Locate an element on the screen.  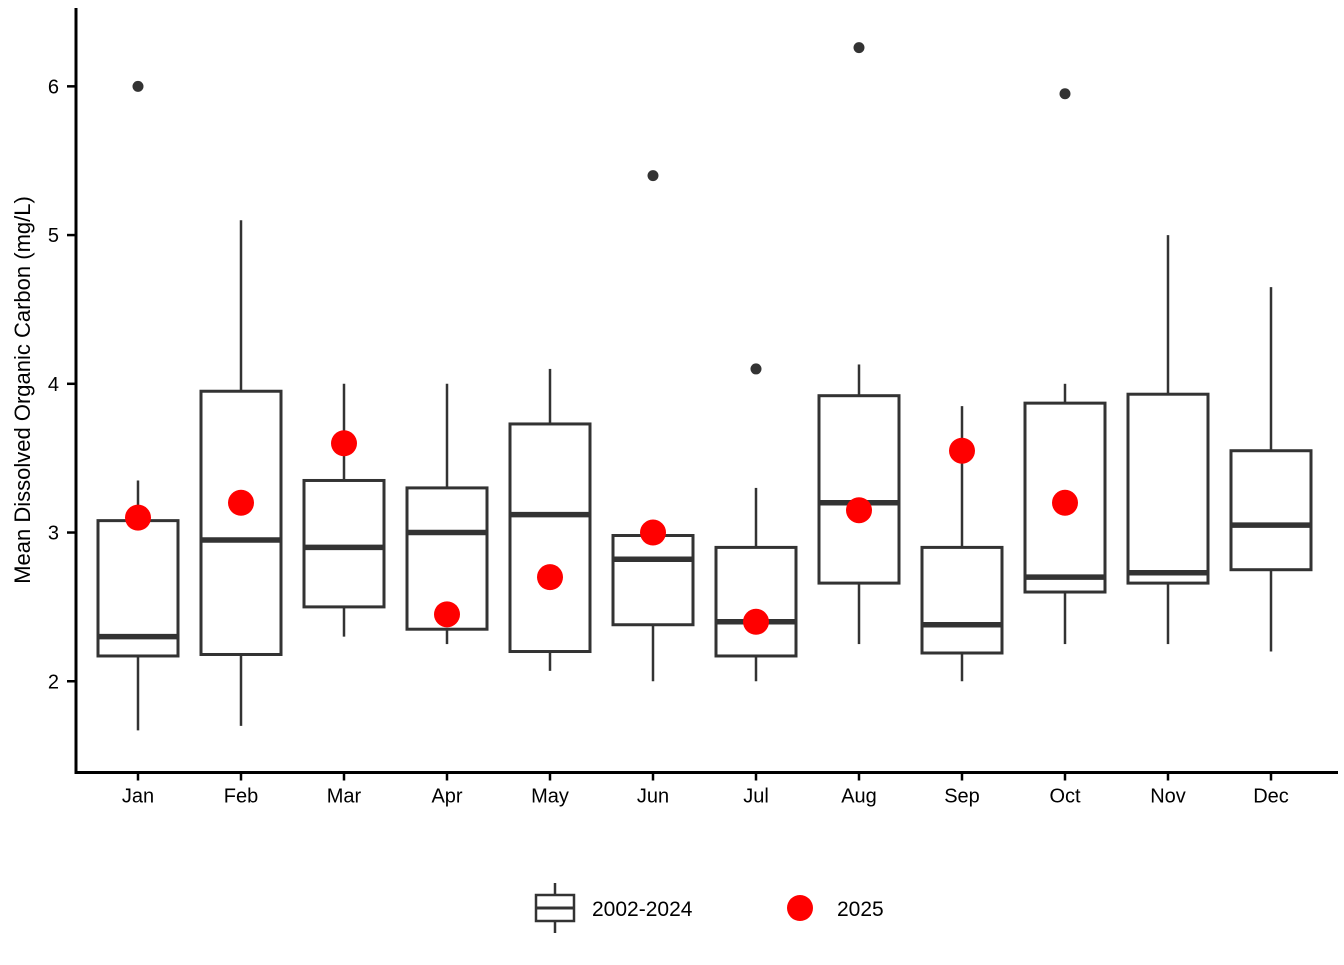
y-tick-label: 6 is located at coordinates (53, 87).